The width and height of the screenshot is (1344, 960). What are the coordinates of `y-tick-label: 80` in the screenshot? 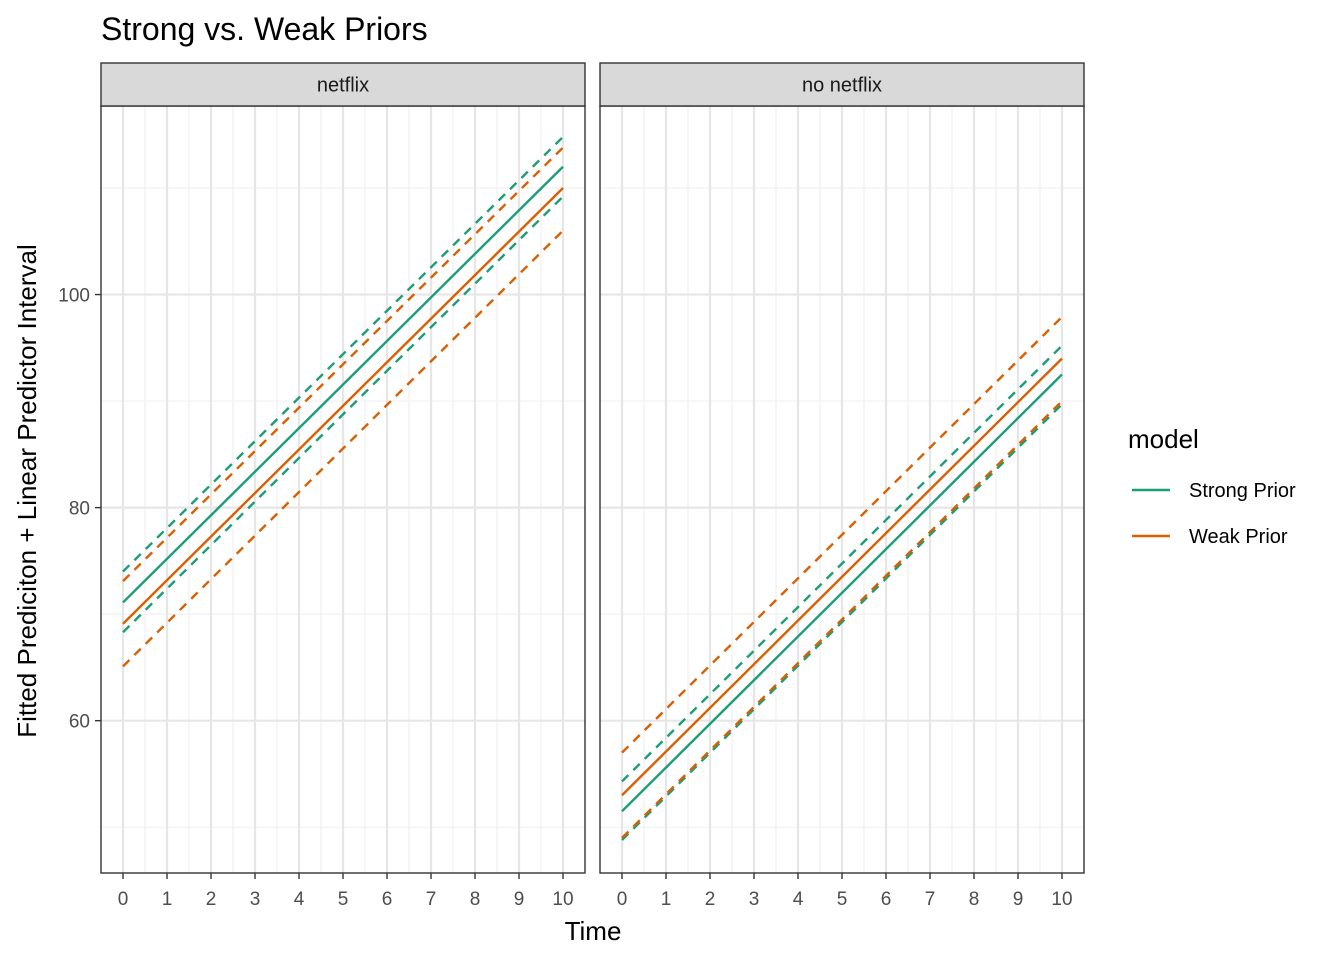 It's located at (79, 509).